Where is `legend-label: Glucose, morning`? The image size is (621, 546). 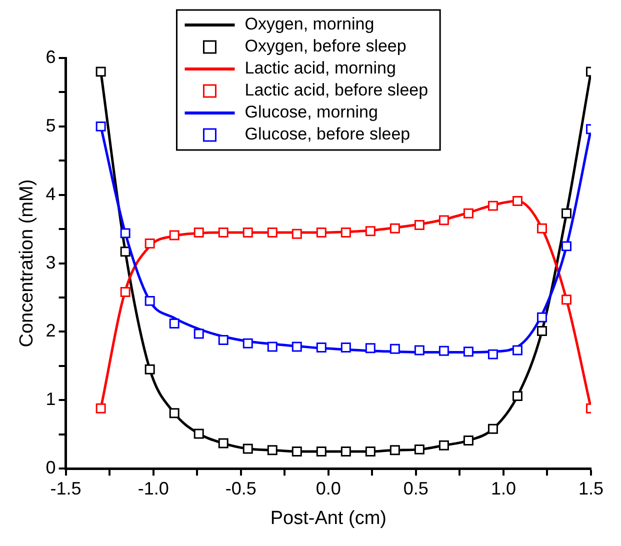 legend-label: Glucose, morning is located at coordinates (311, 112).